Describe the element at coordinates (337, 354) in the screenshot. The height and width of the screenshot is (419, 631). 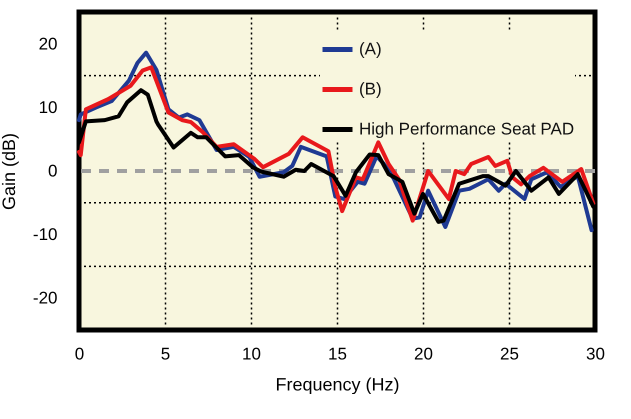
I see `x-tick-label: 15` at that location.